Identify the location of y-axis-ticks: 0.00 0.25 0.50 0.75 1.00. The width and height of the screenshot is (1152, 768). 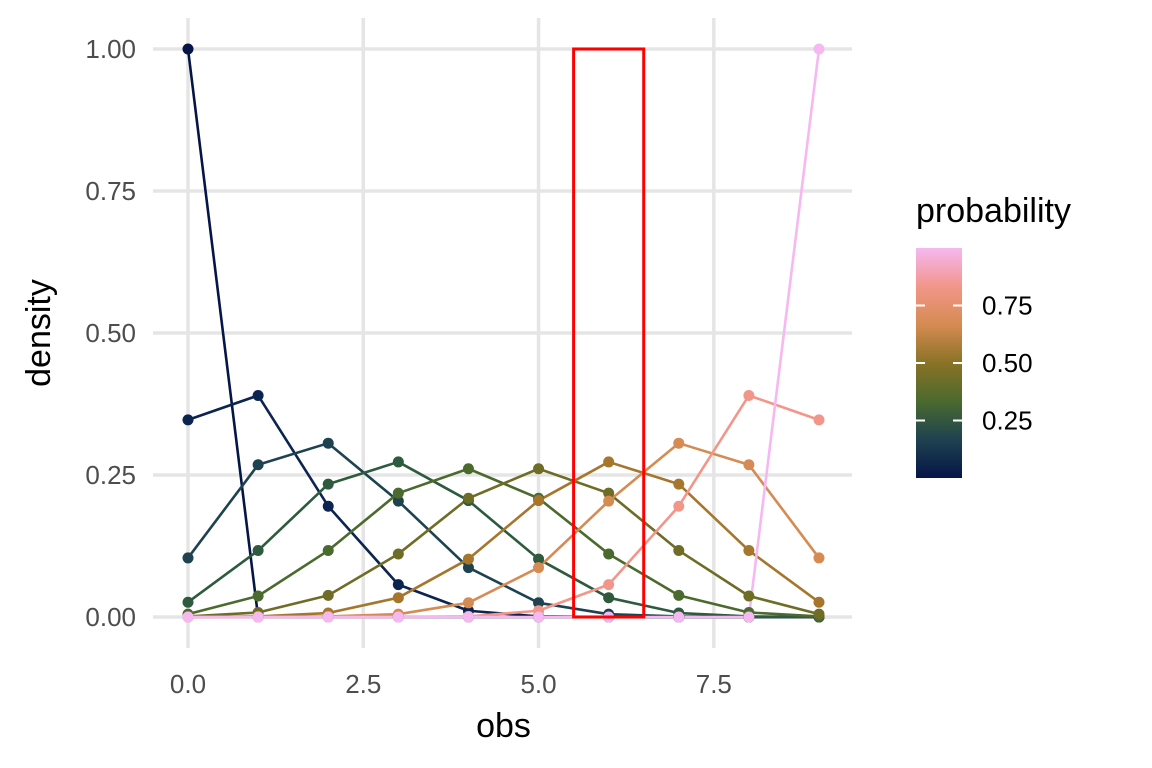
(110, 333).